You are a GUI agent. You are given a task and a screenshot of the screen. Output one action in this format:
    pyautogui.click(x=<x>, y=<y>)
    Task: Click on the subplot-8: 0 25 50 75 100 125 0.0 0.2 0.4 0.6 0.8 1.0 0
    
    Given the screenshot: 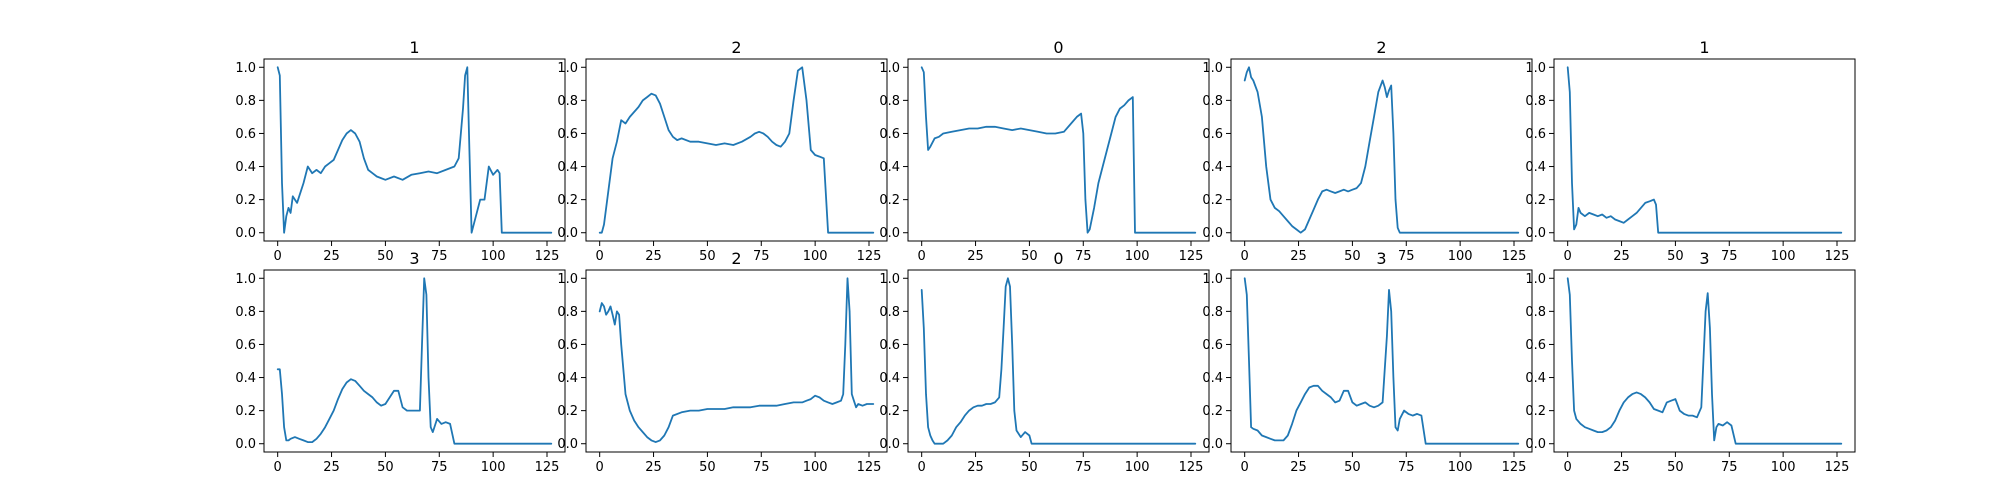 What is the action you would take?
    pyautogui.click(x=1044, y=362)
    